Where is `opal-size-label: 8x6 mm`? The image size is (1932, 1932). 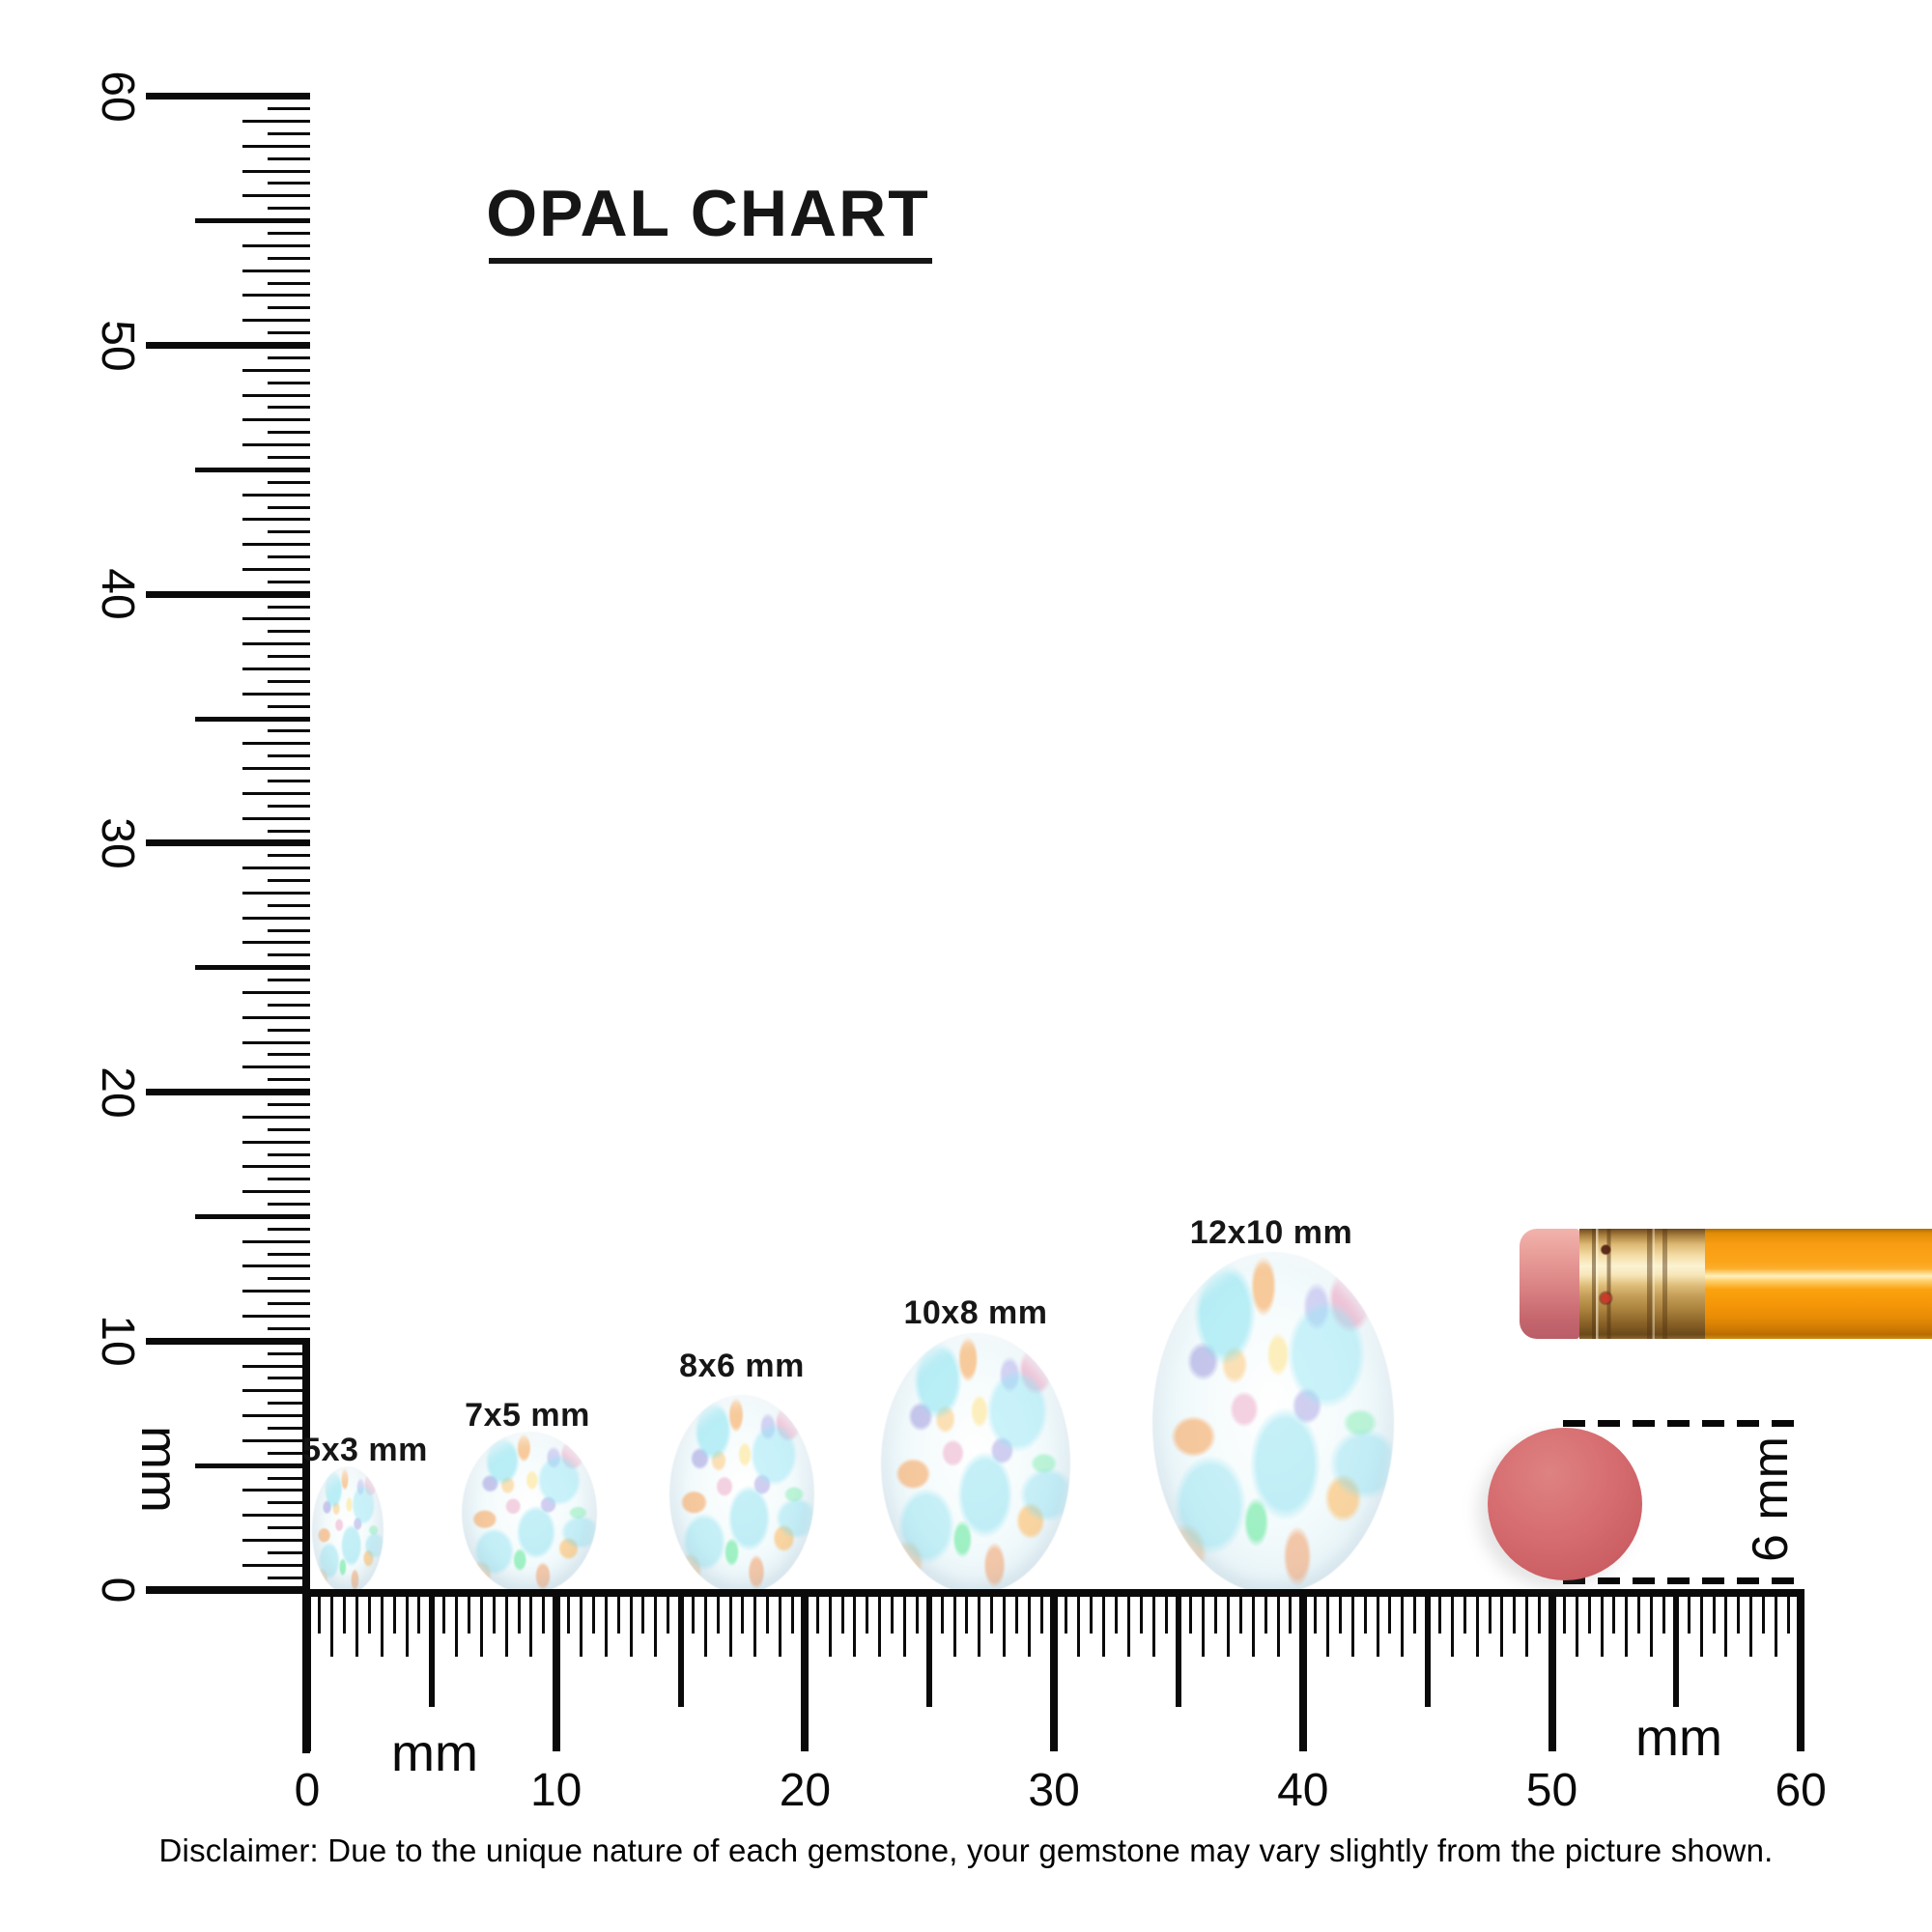 opal-size-label: 8x6 mm is located at coordinates (742, 1366).